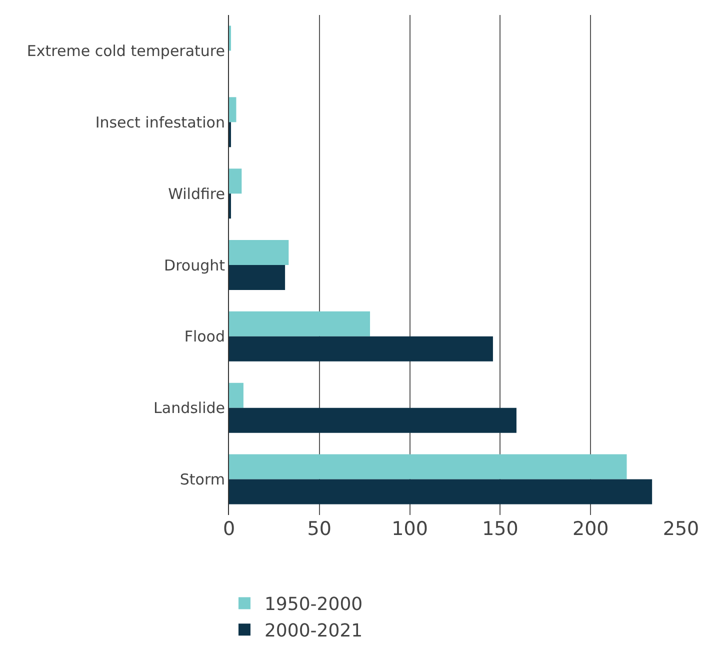 Image resolution: width=713 pixels, height=661 pixels. What do you see at coordinates (160, 122) in the screenshot?
I see `y-tick-label: Insect infestation` at bounding box center [160, 122].